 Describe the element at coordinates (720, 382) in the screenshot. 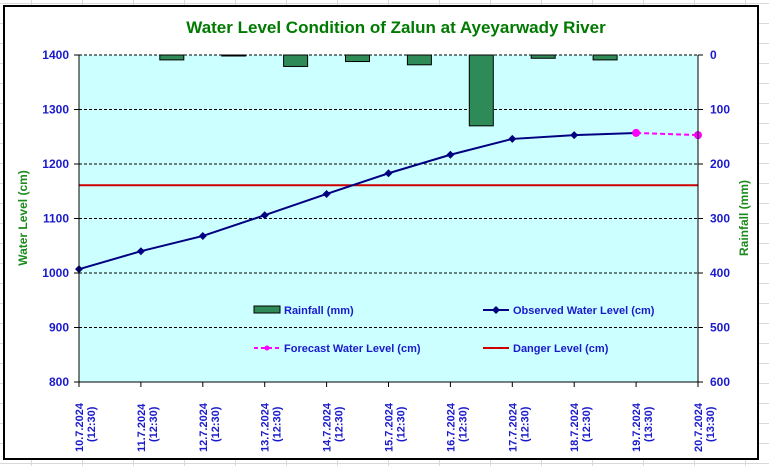

I see `right-tick-label: 600` at that location.